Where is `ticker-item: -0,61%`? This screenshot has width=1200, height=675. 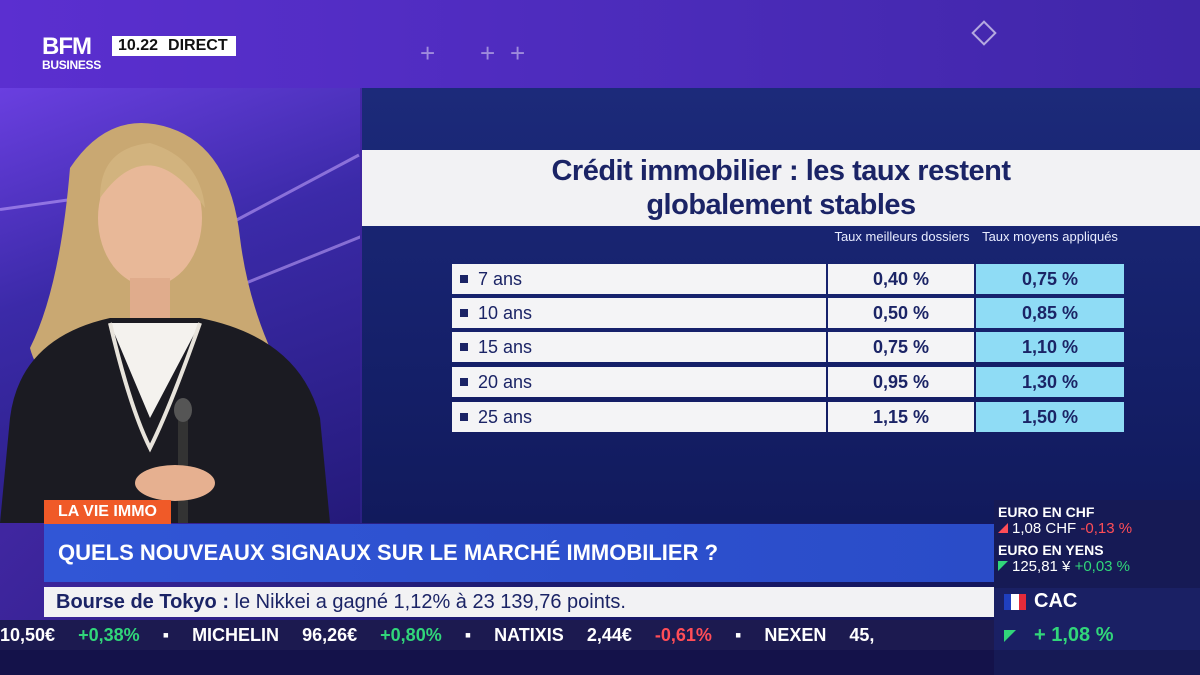 ticker-item: -0,61% is located at coordinates (683, 635).